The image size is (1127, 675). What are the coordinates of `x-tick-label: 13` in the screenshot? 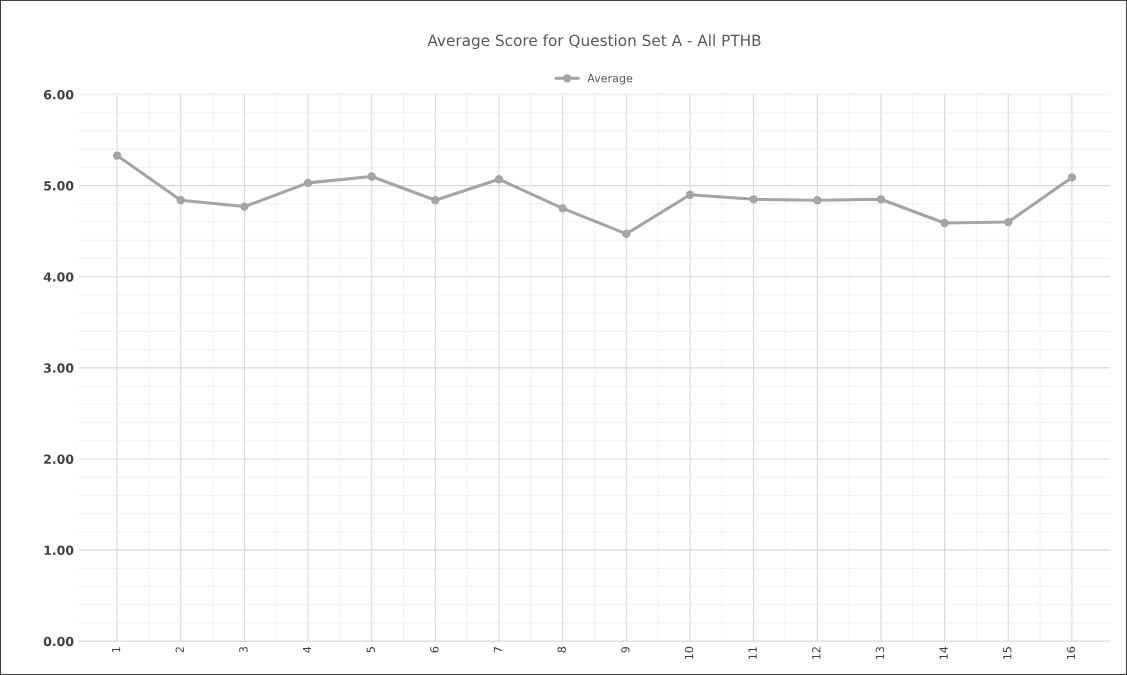 It's located at (880, 653).